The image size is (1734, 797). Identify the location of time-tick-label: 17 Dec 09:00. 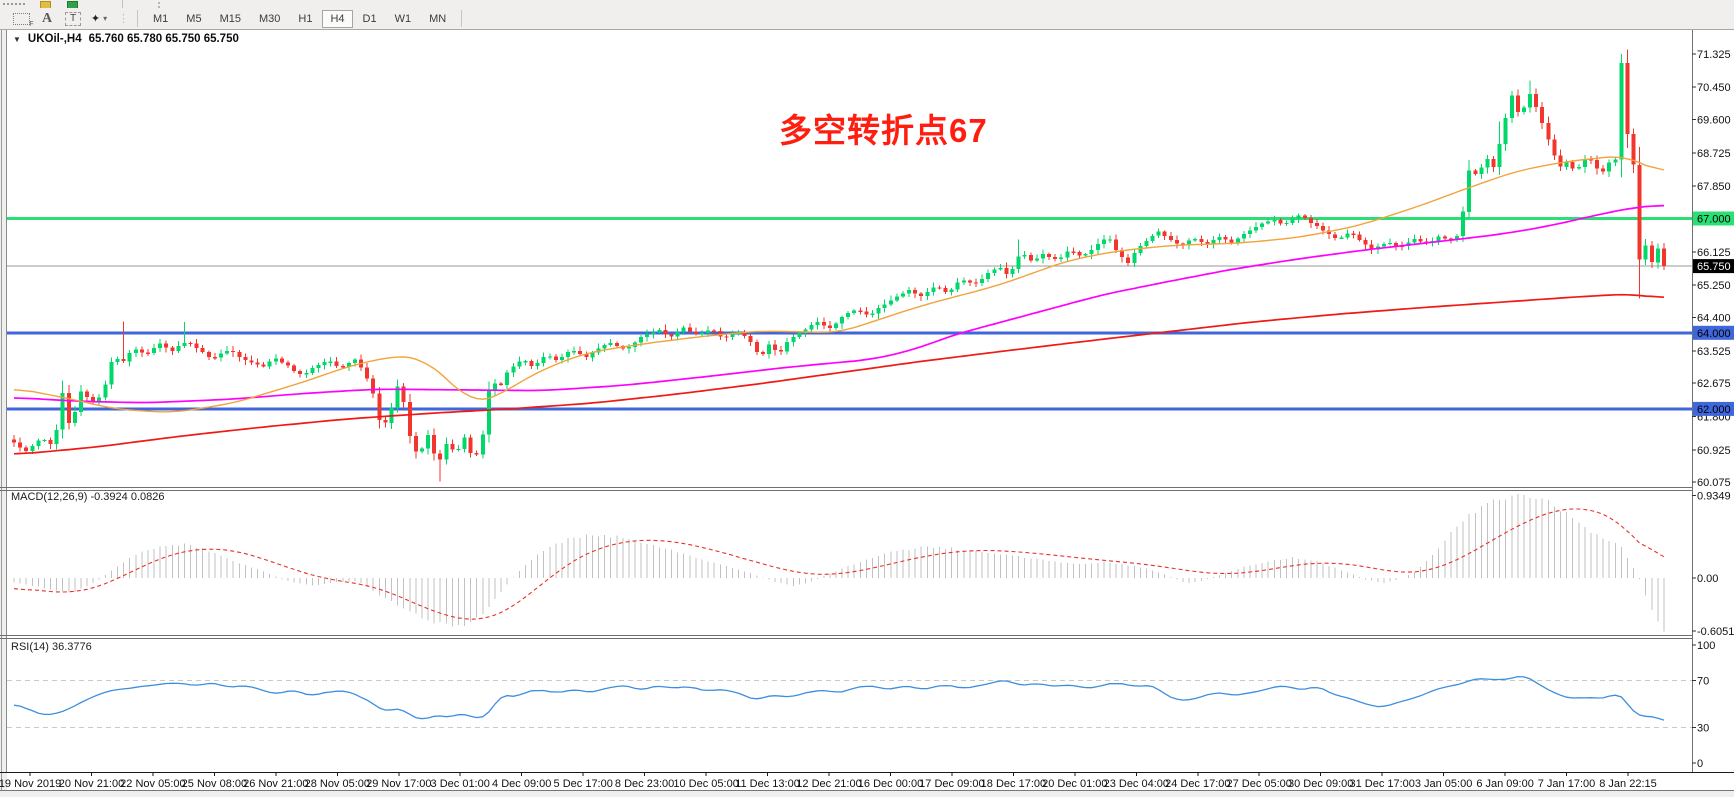
(951, 784).